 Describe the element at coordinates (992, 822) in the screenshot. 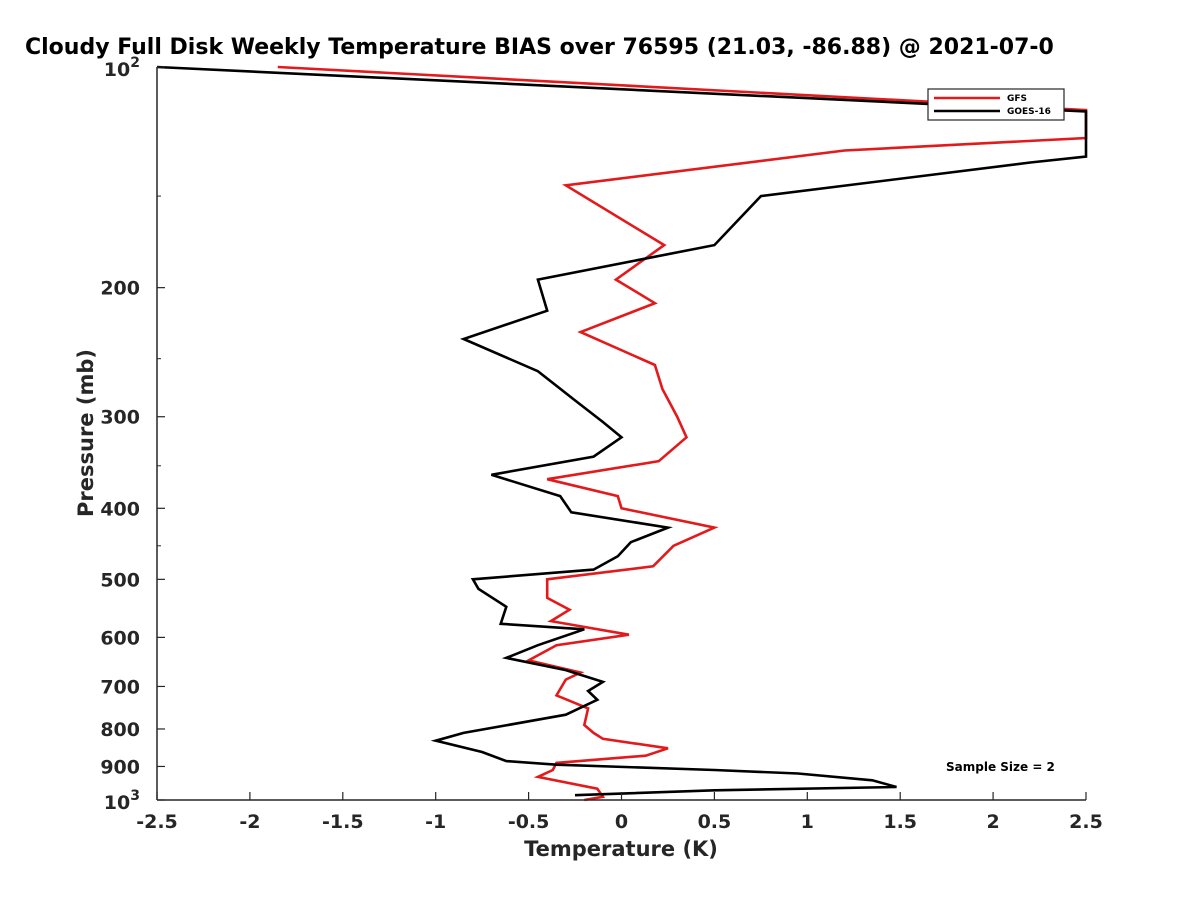

I see `x-tick-label: 2` at that location.